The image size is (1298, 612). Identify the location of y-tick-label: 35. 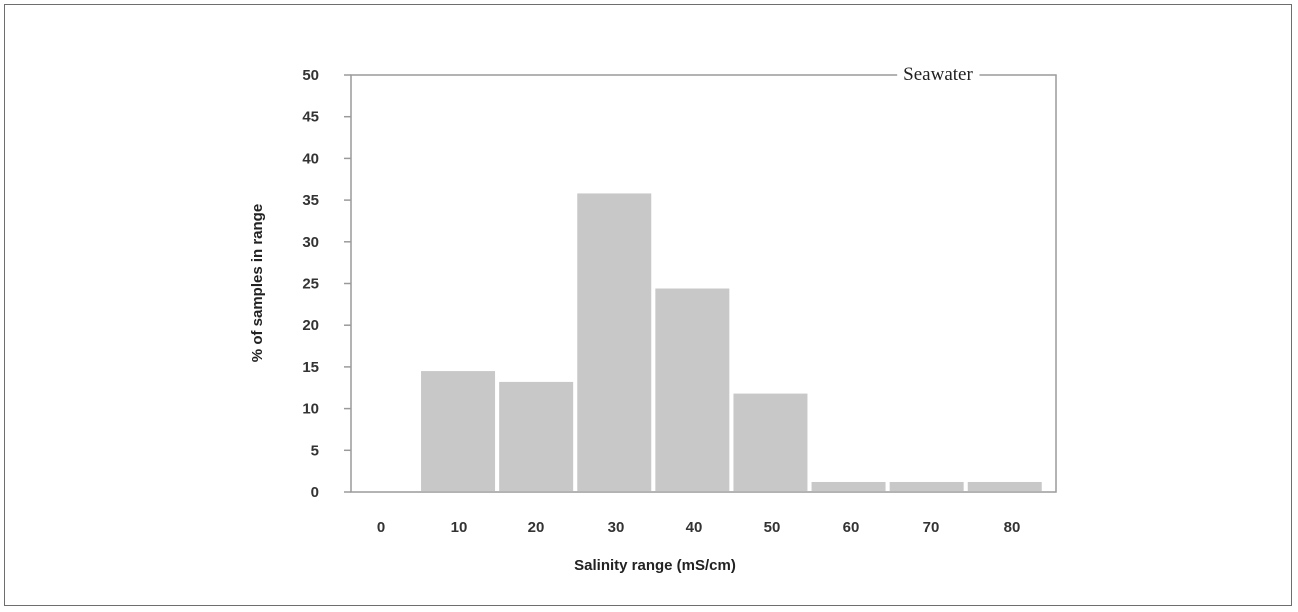
(310, 200).